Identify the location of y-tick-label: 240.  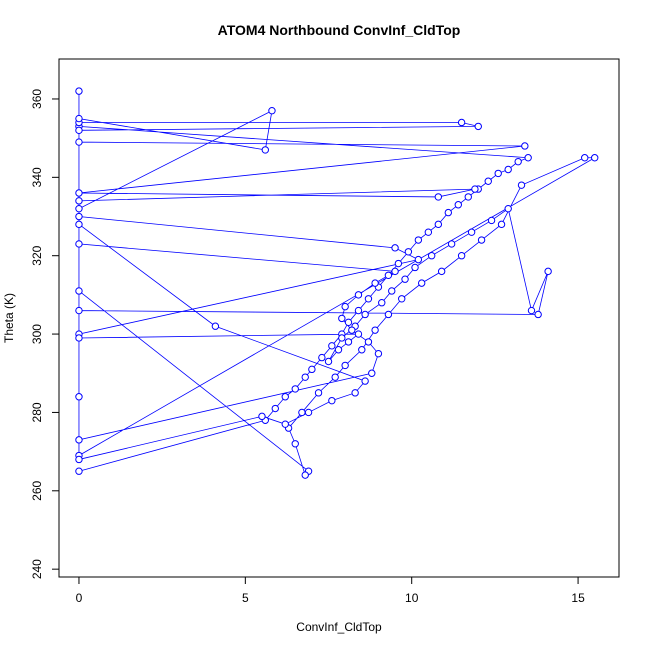
(37, 569).